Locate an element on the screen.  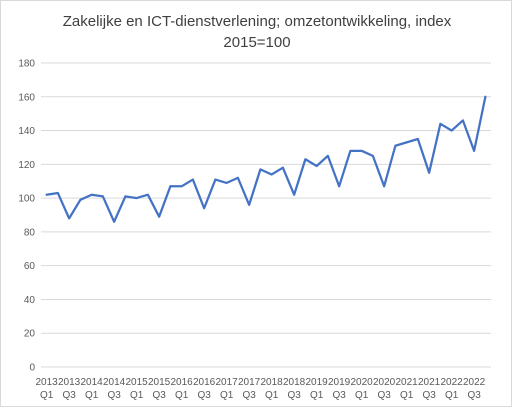
y-tick-label: 100 is located at coordinates (26, 199).